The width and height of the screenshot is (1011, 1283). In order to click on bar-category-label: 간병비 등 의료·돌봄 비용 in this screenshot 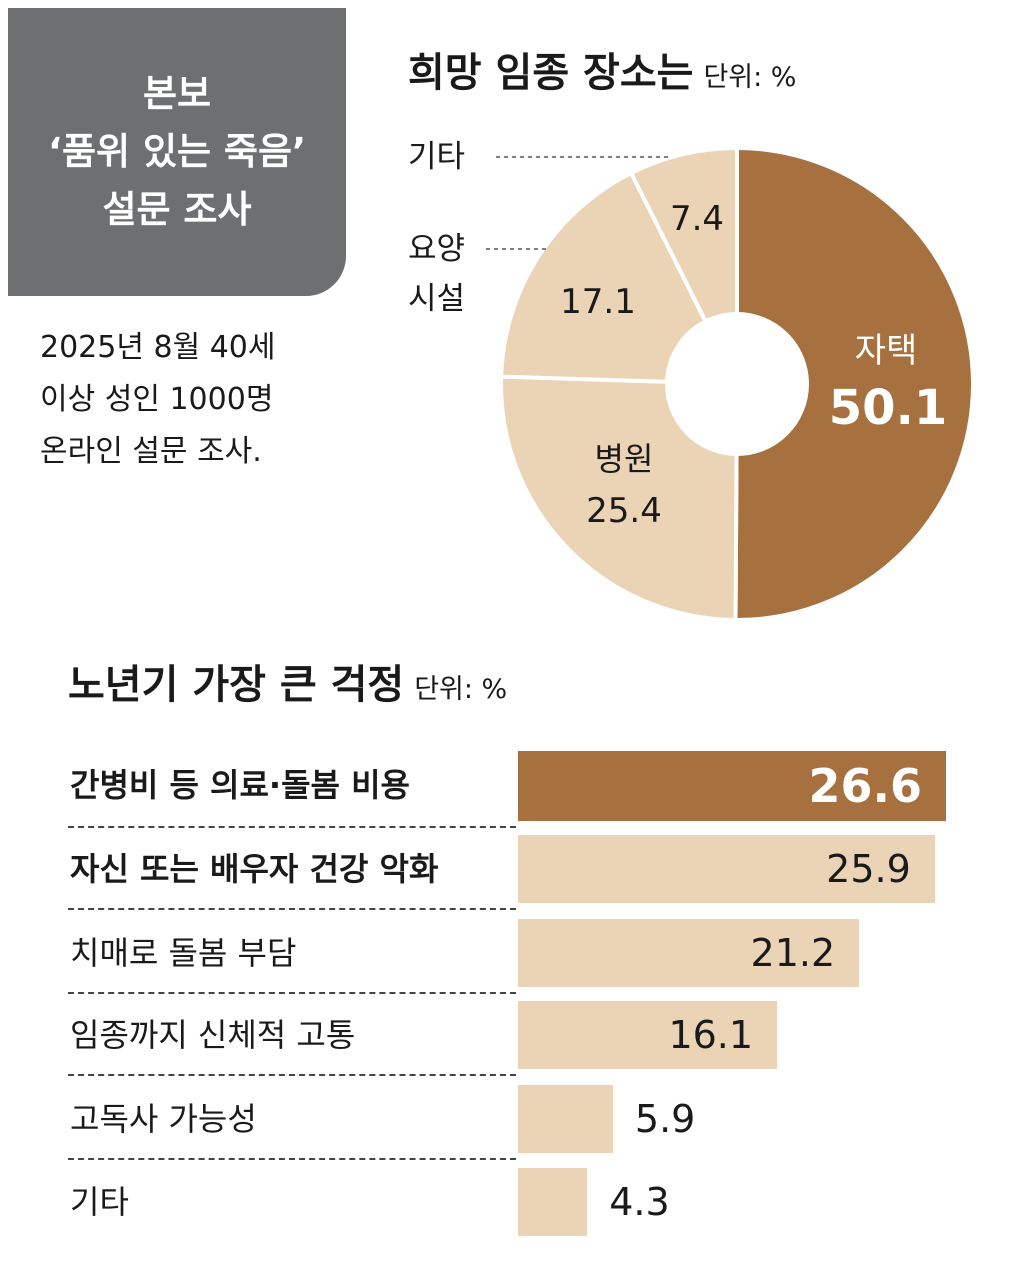, I will do `click(240, 785)`.